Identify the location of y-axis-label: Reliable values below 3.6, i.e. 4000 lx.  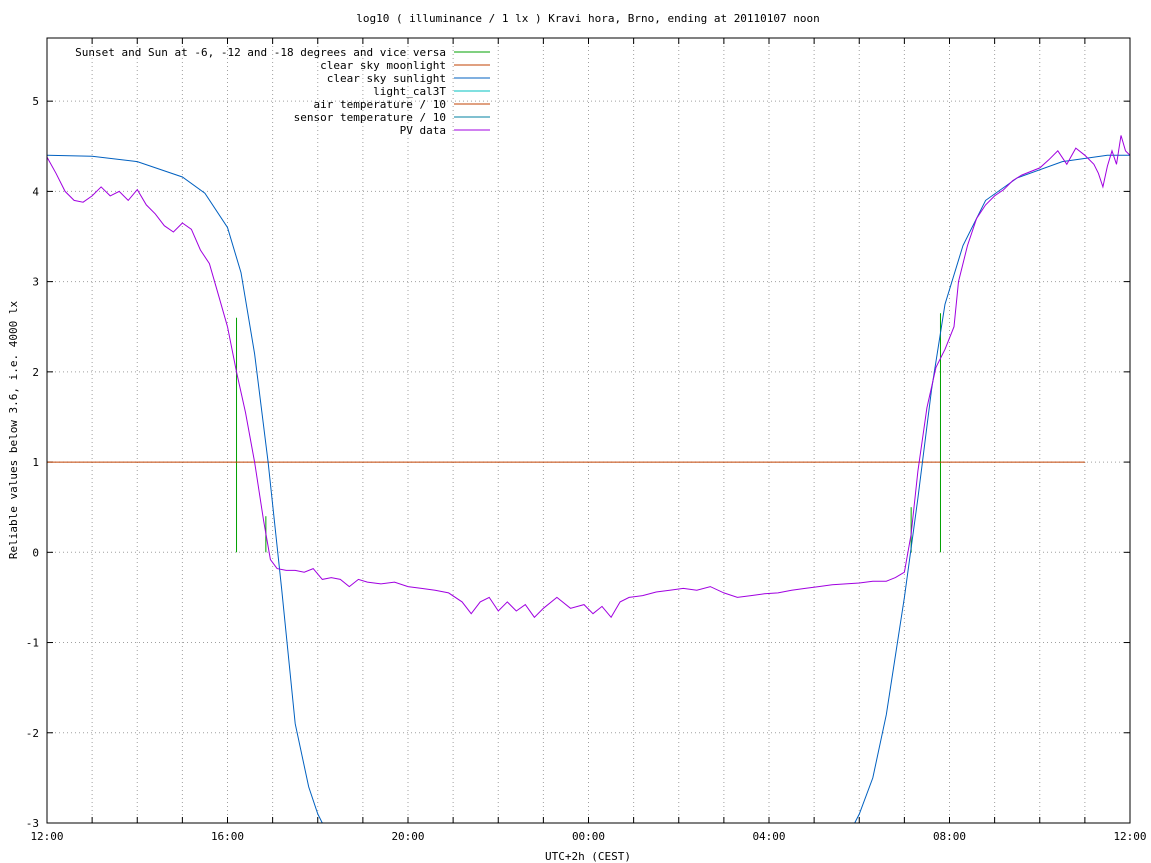
(13, 429).